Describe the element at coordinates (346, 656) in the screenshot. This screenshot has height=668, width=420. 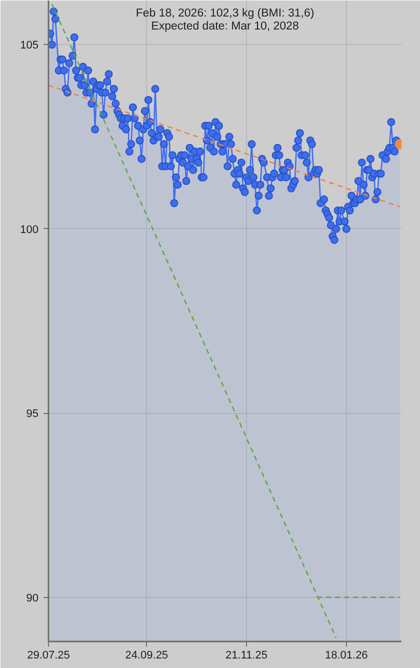
I see `x-tick-label: 18.01.26` at that location.